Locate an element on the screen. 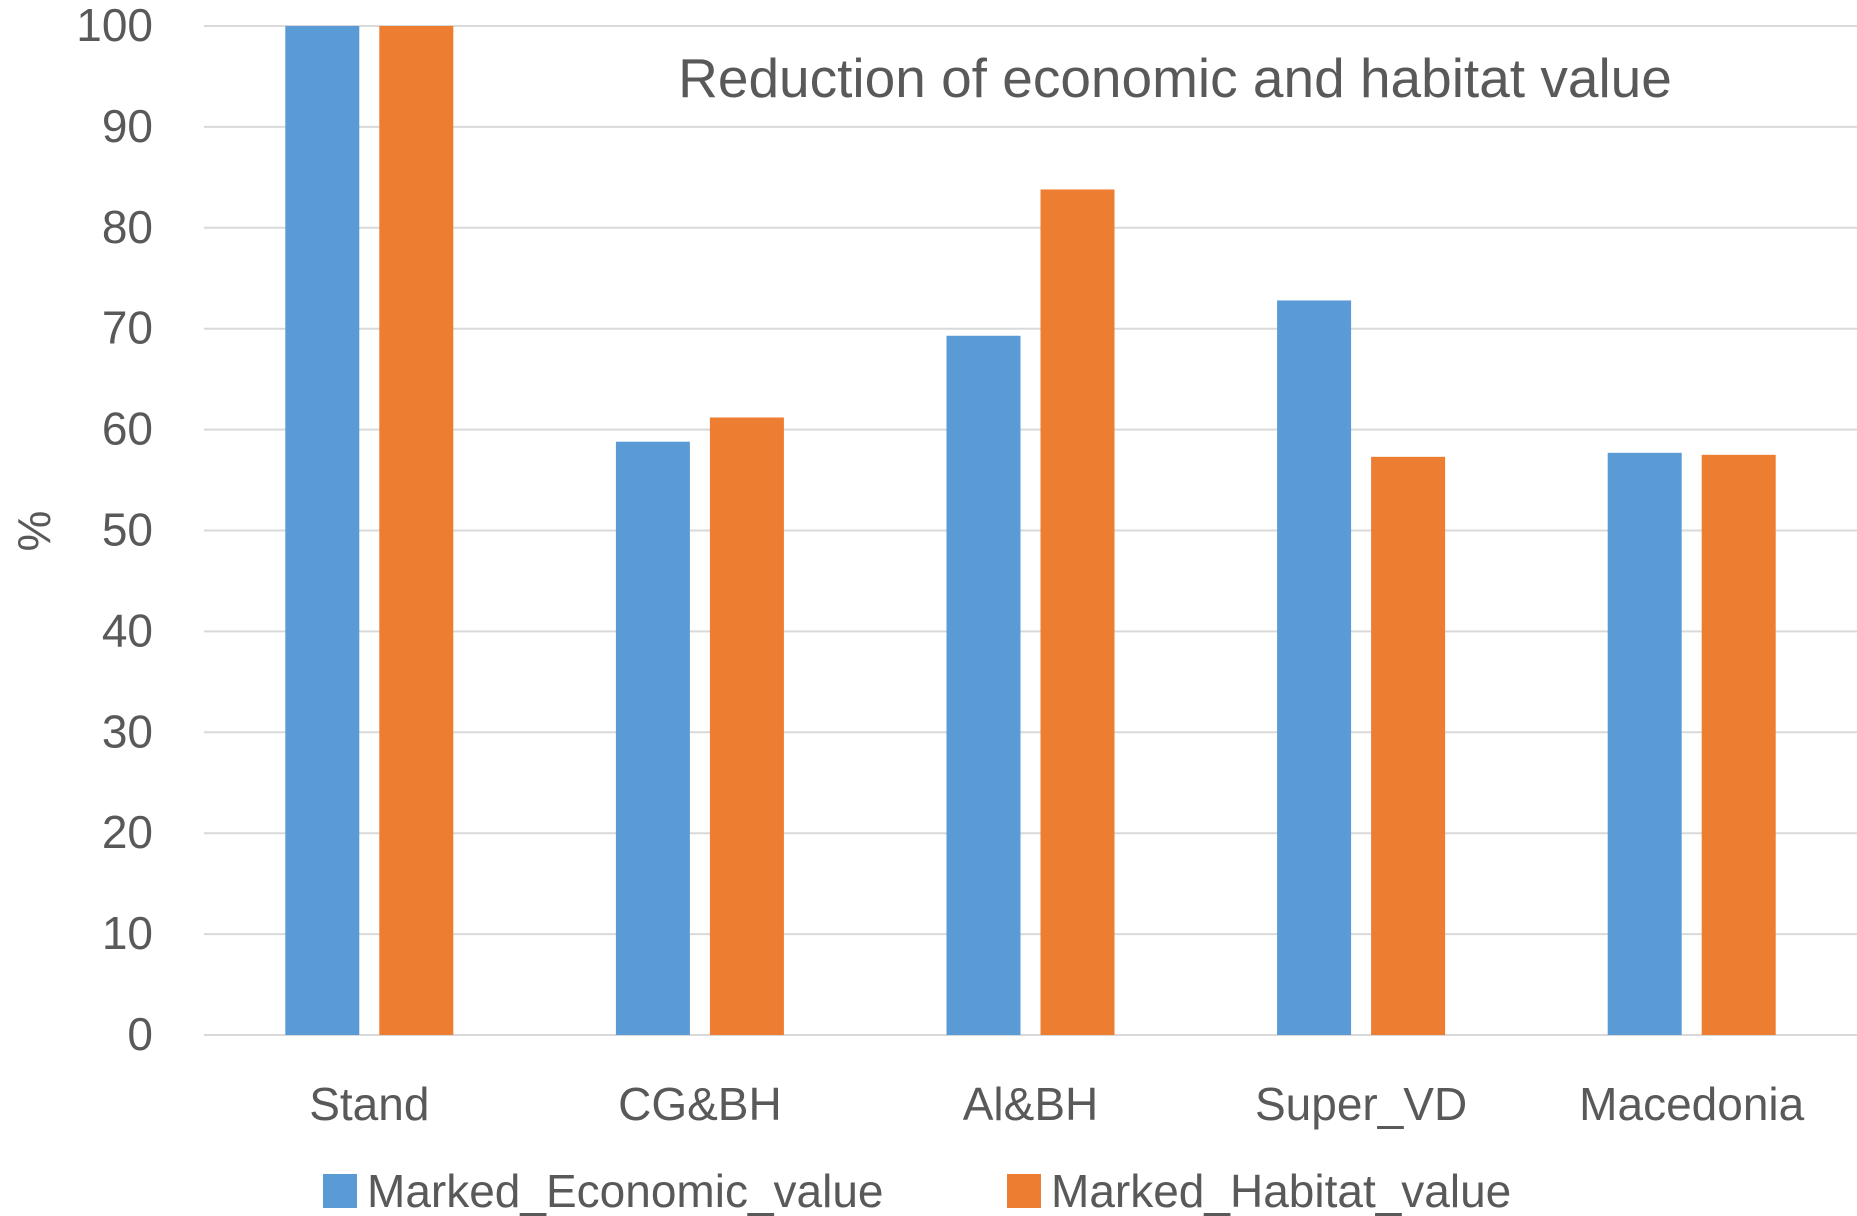 Image resolution: width=1857 pixels, height=1216 pixels. y-tick-label: 50 is located at coordinates (127, 530).